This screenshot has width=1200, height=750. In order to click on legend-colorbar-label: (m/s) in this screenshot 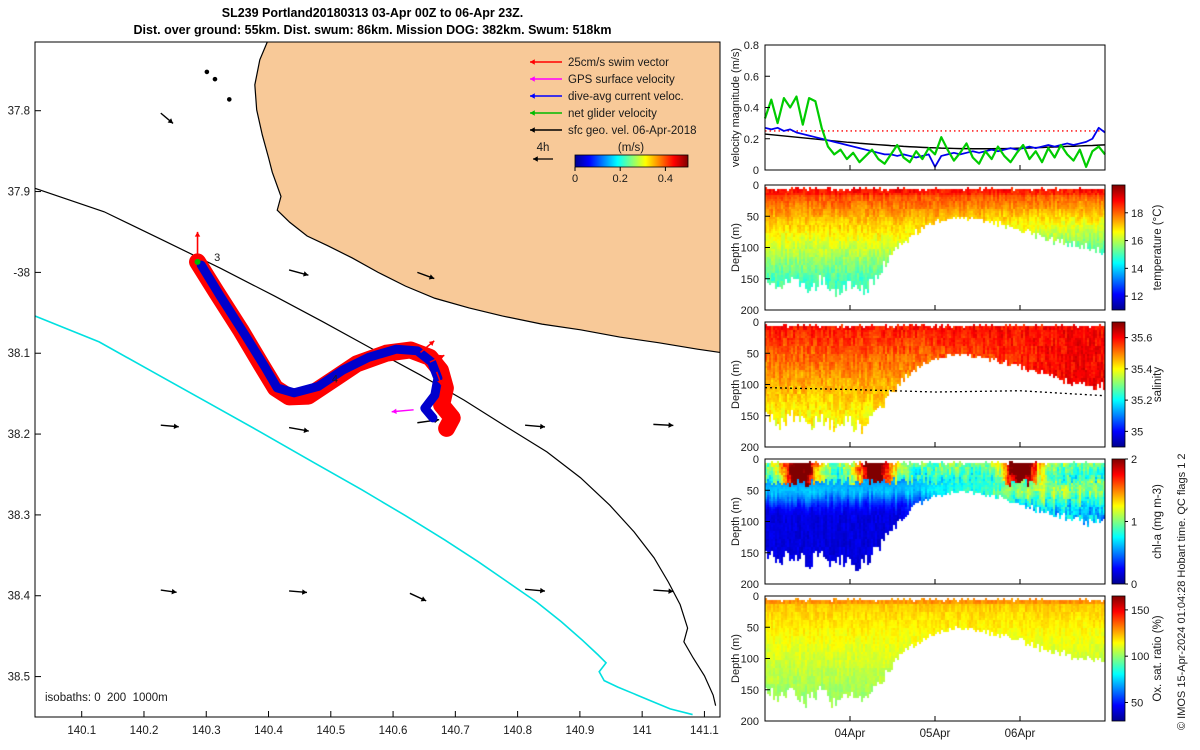, I will do `click(631, 148)`.